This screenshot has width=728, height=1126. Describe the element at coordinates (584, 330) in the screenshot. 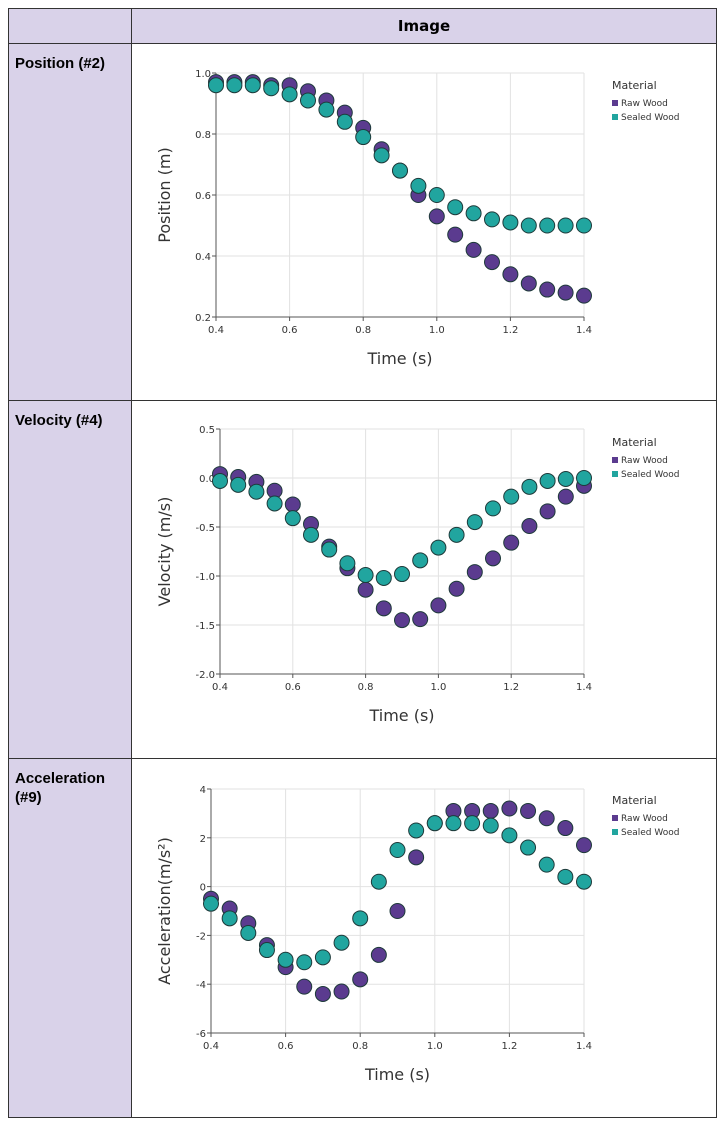

I see `x-tick-label: 1.4` at that location.